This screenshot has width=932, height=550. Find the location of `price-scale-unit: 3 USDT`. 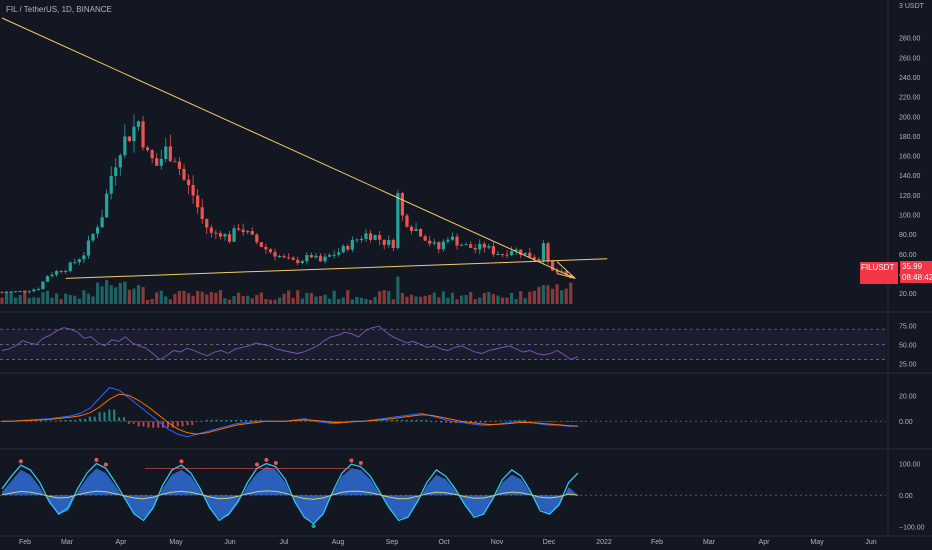

price-scale-unit: 3 USDT is located at coordinates (911, 6).